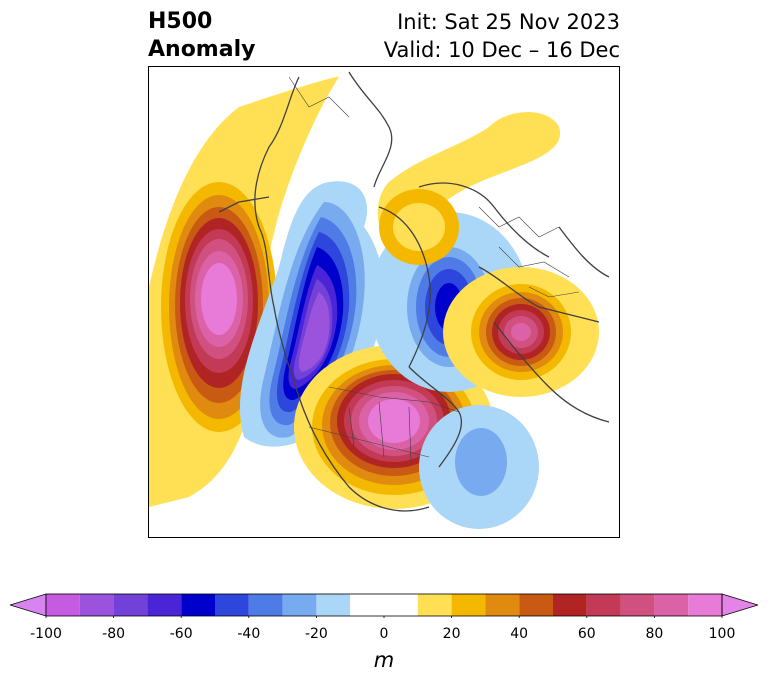 This screenshot has width=768, height=684. I want to click on western-trough-negative-anomaly, so click(311, 314).